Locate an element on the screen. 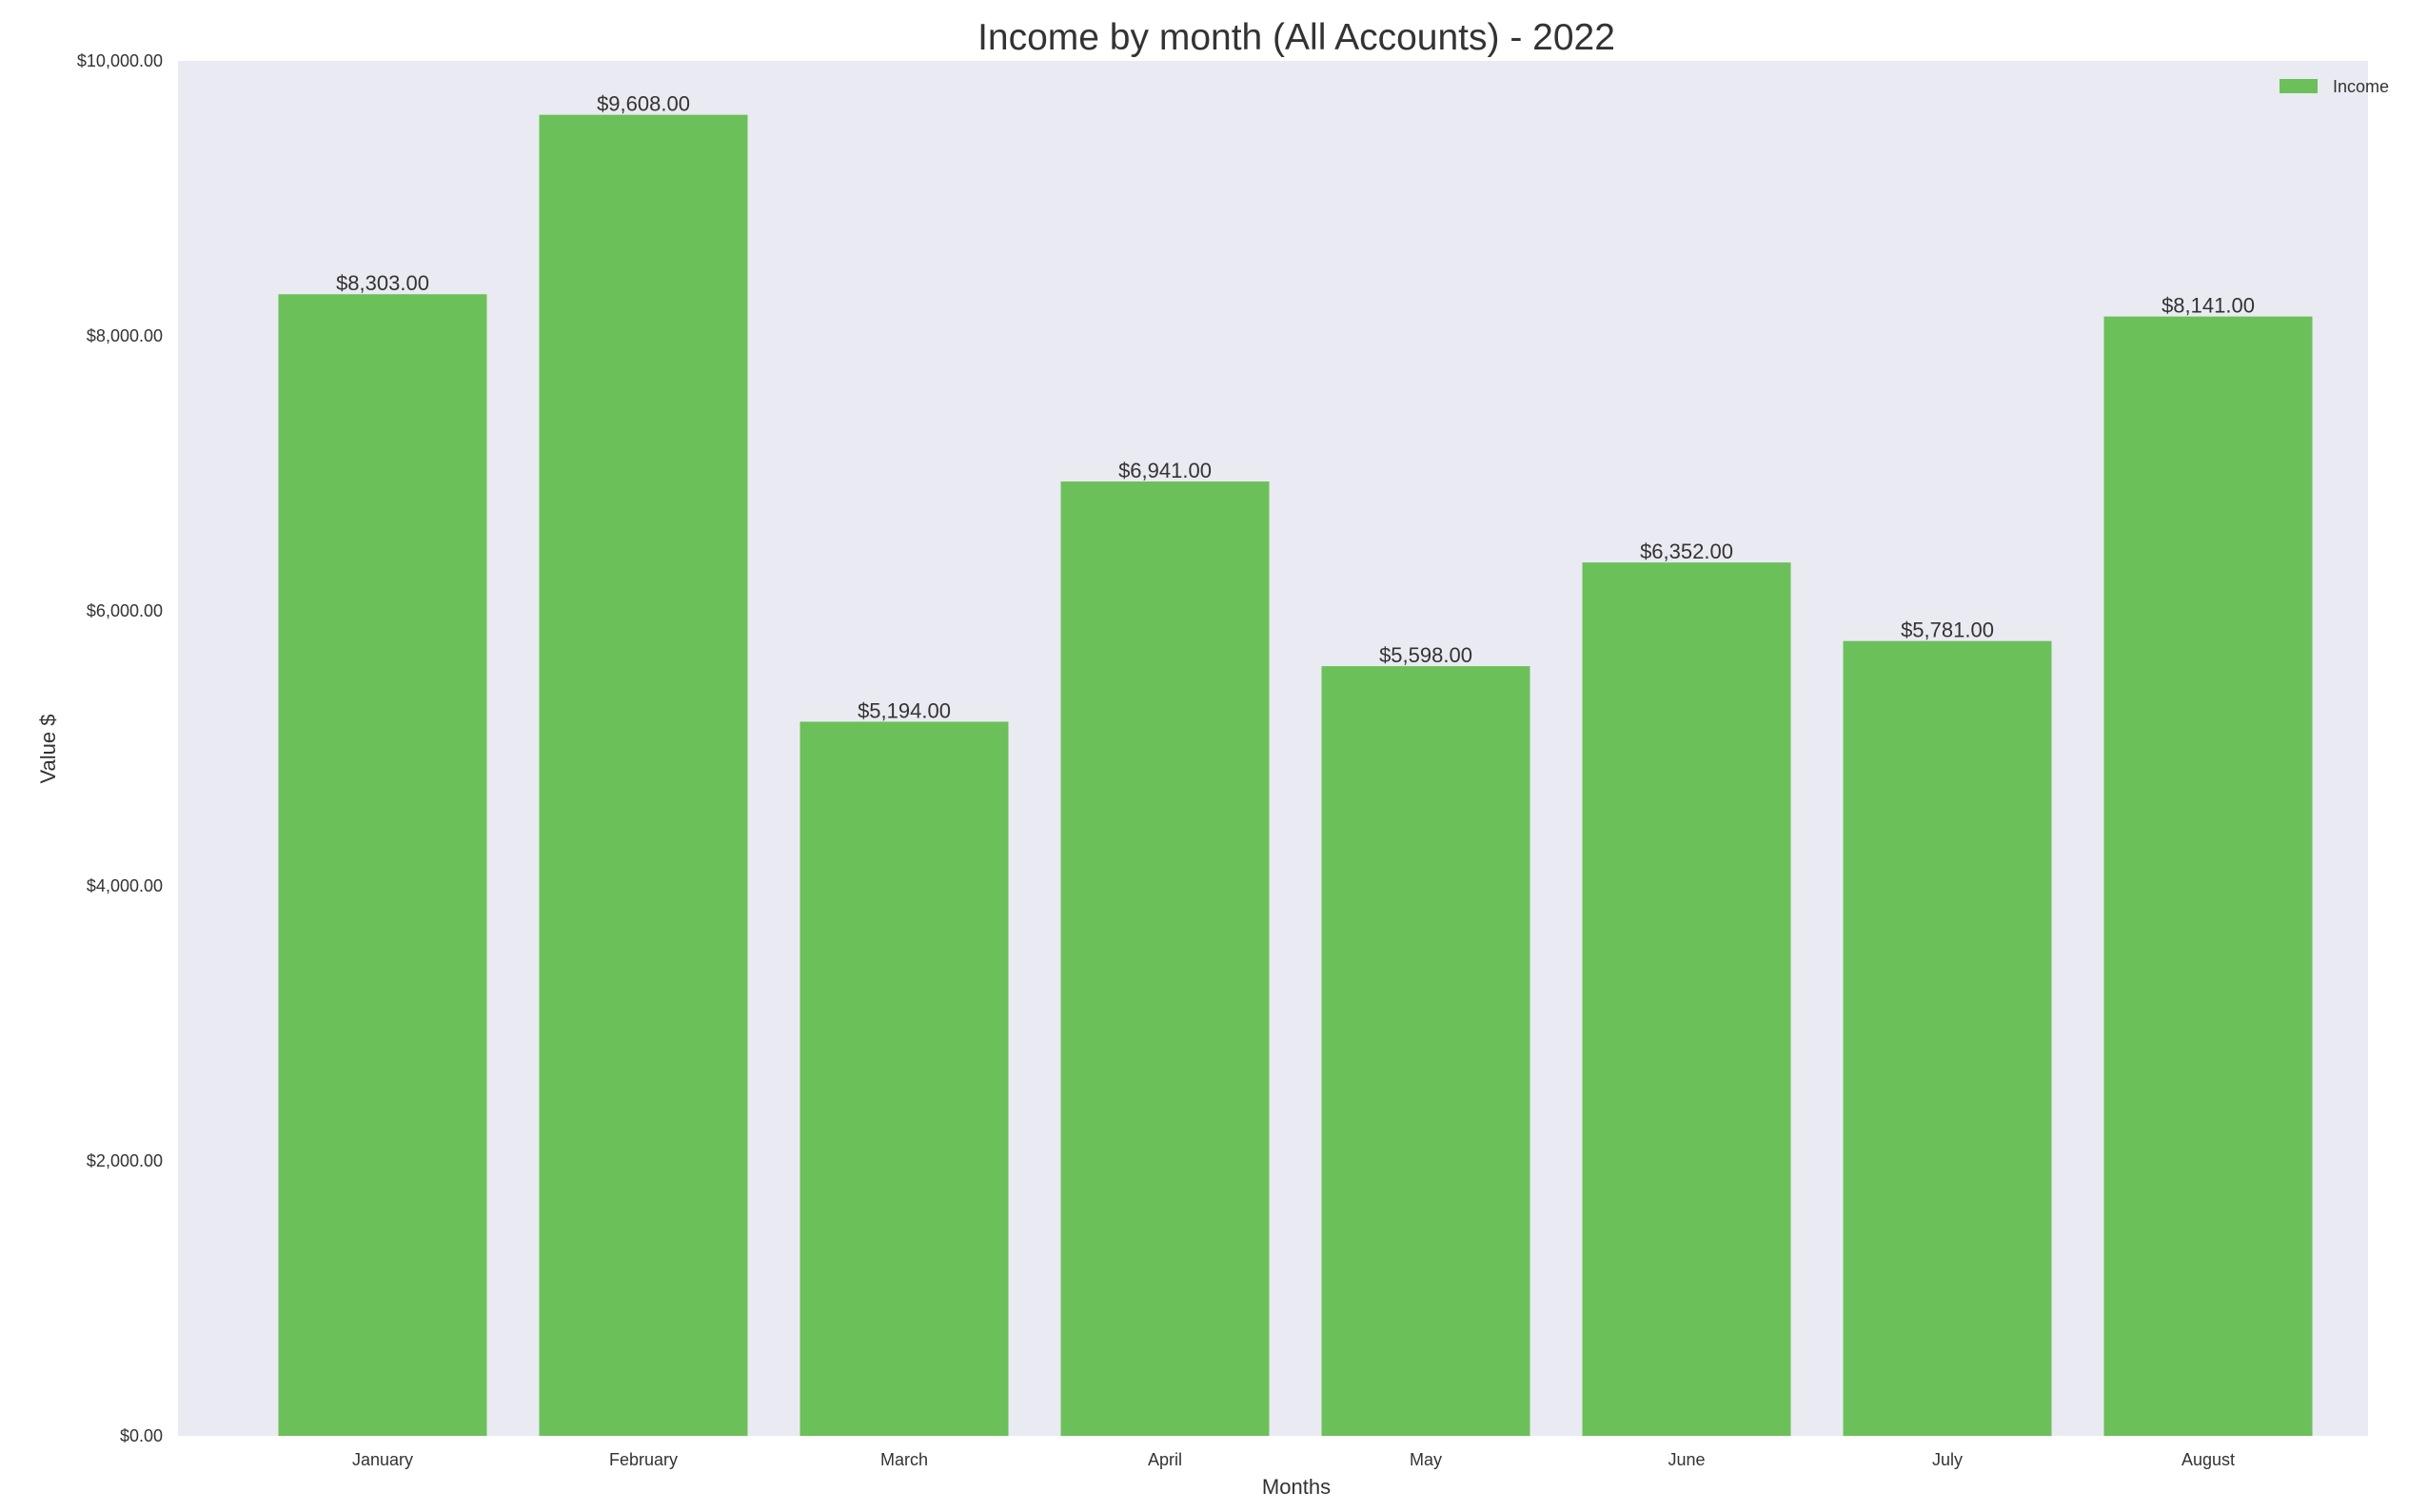  legend: Income is located at coordinates (2334, 86).